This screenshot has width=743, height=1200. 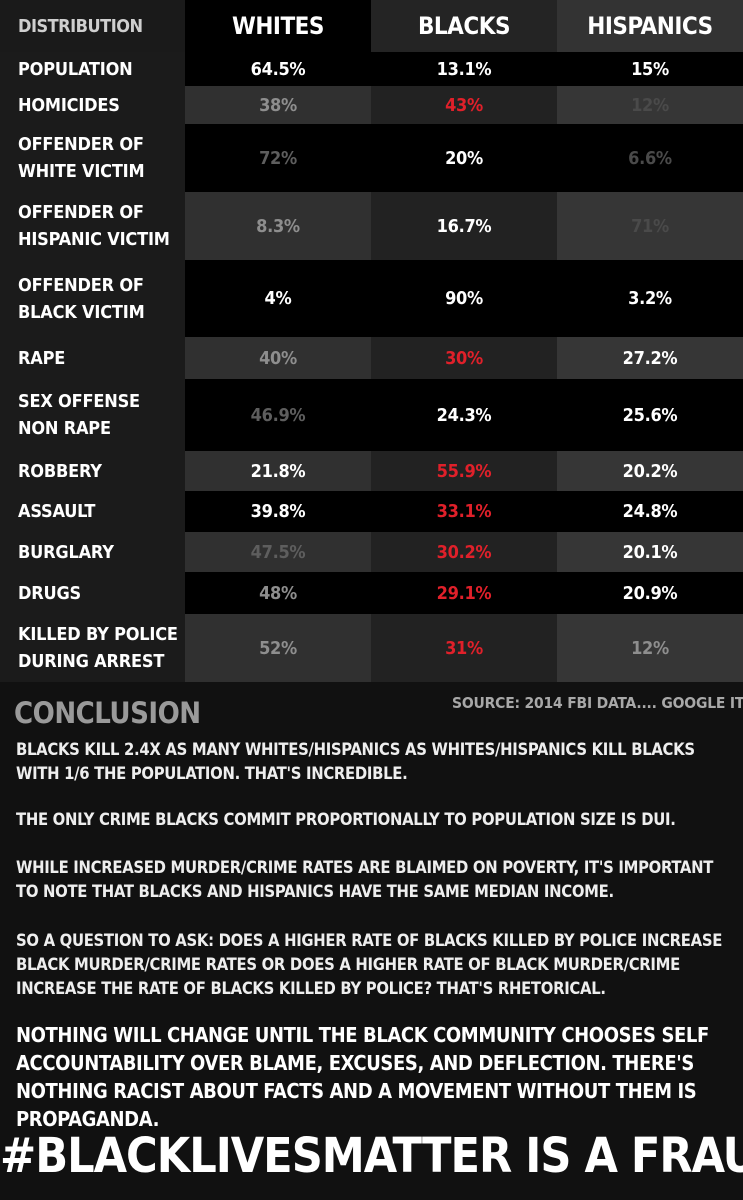 I want to click on cell-blacks: 90%, so click(x=464, y=298).